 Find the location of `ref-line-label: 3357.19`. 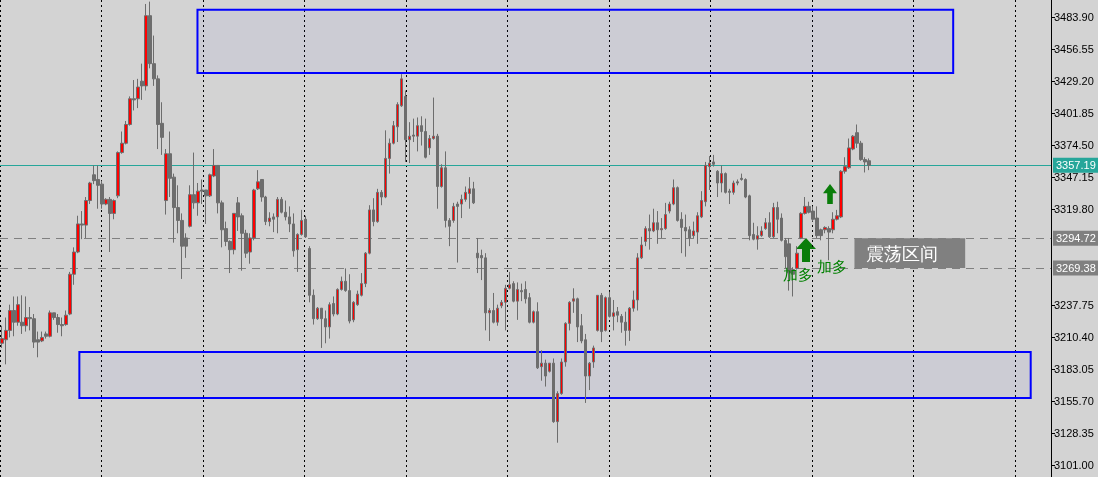

ref-line-label: 3357.19 is located at coordinates (1076, 165).